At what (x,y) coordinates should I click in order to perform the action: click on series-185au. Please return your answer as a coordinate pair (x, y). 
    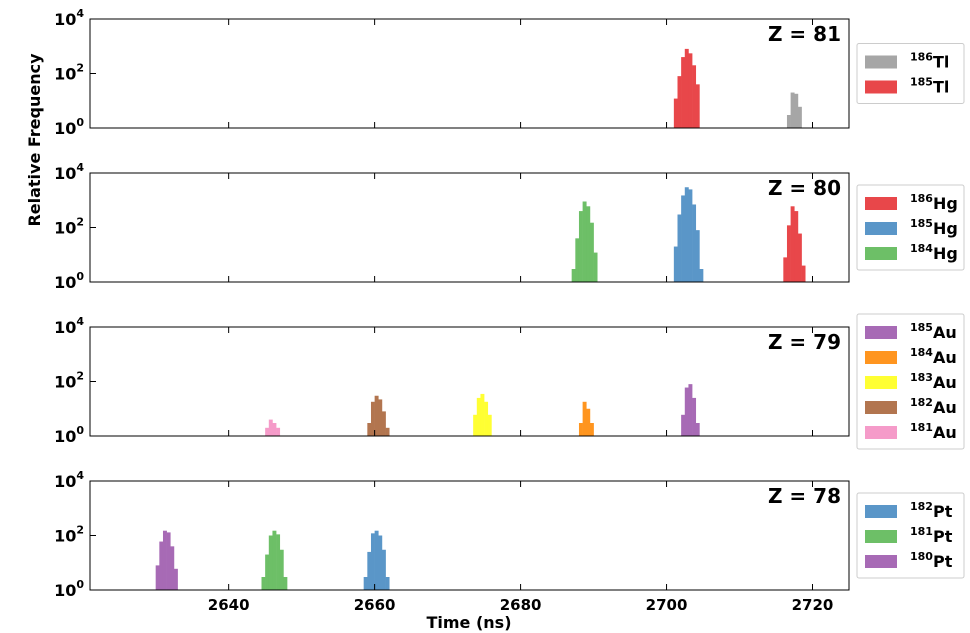
    Looking at the image, I should click on (690, 410).